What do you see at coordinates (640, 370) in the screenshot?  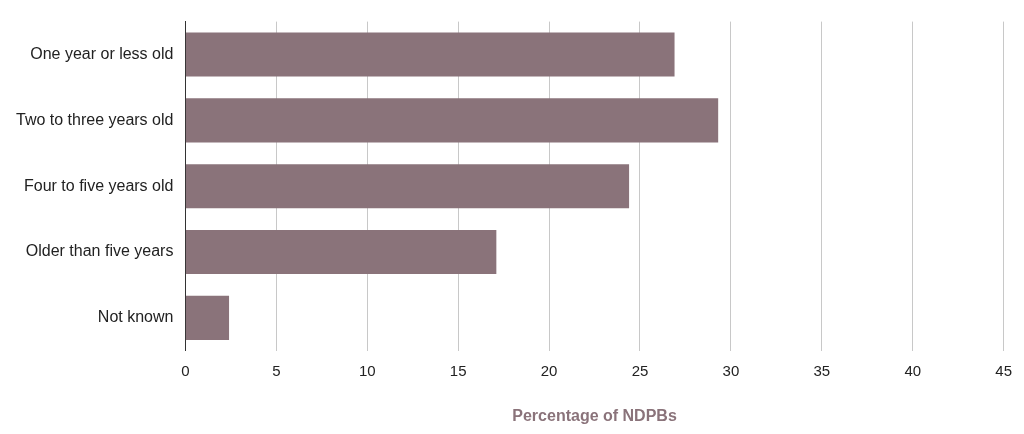 I see `x-tick-label: 25` at bounding box center [640, 370].